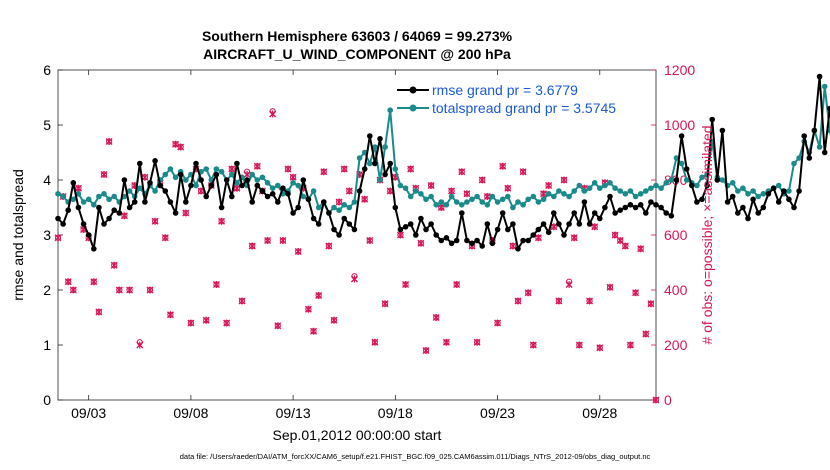  What do you see at coordinates (47, 125) in the screenshot?
I see `y-left-tick-label: 5` at bounding box center [47, 125].